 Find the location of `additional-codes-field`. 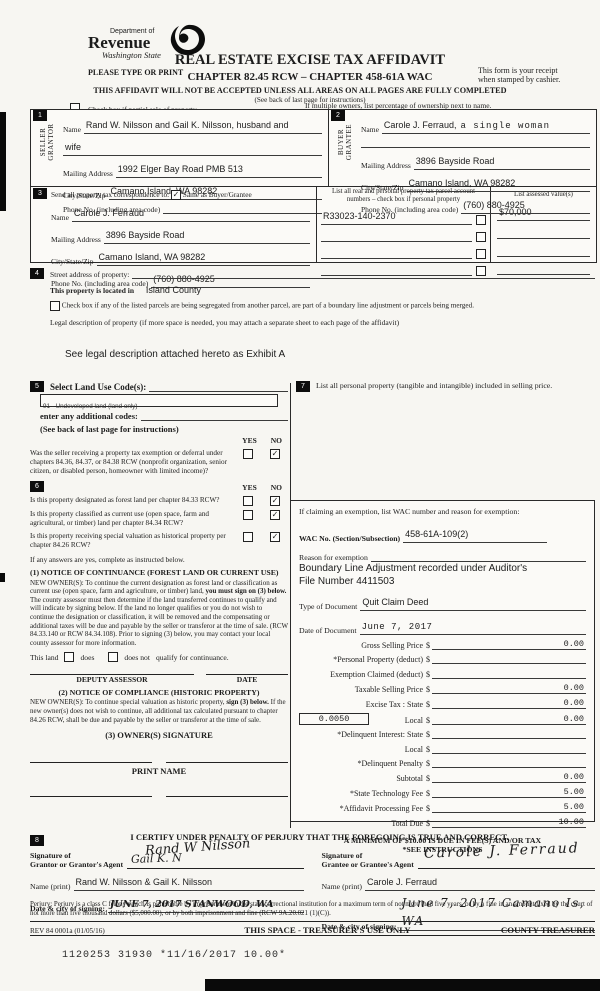

additional-codes-field is located at coordinates (214, 415).